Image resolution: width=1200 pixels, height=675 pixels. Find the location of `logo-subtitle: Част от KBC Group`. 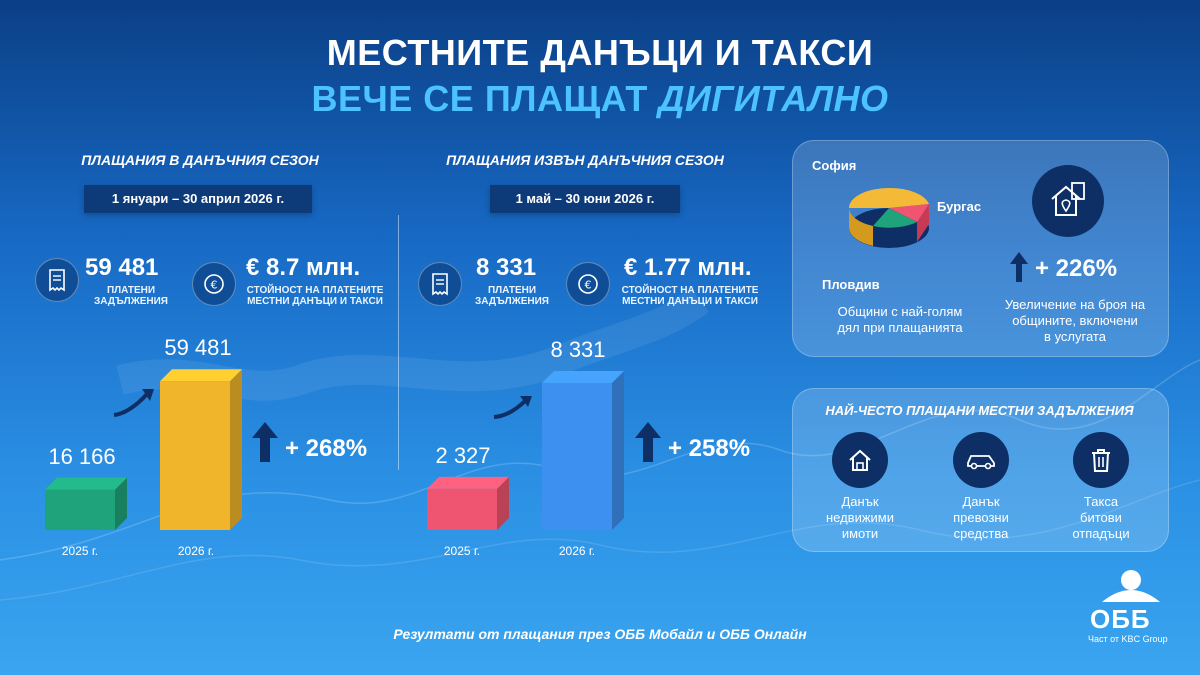

logo-subtitle: Част от KBC Group is located at coordinates (1128, 639).